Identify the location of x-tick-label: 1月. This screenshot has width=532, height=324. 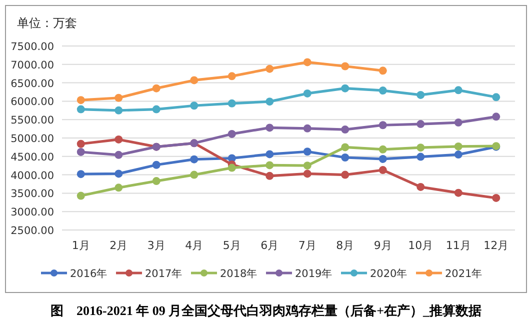
(81, 245).